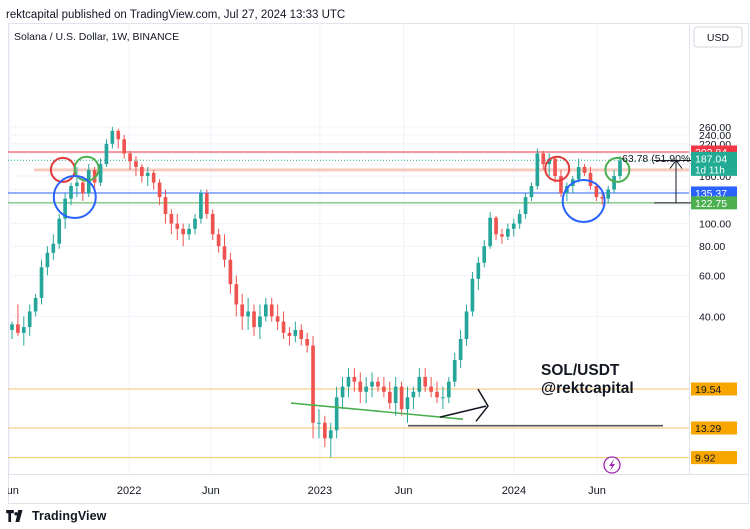  What do you see at coordinates (718, 37) in the screenshot?
I see `currency-button: USD` at bounding box center [718, 37].